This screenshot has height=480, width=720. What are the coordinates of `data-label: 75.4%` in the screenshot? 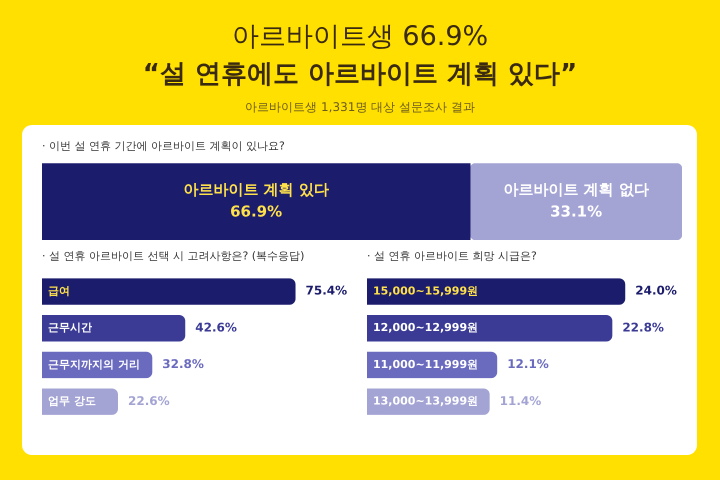 It's located at (327, 291).